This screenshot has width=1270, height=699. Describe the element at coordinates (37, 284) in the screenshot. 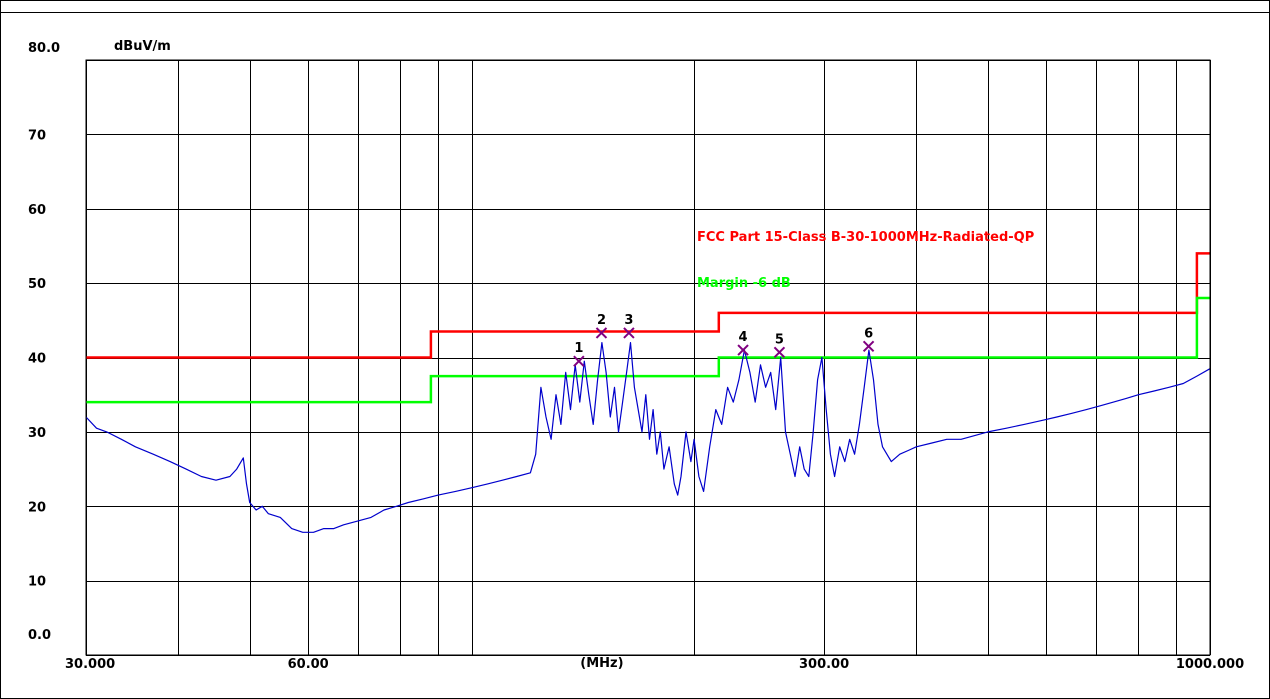

I see `y-tick-label: 50` at that location.